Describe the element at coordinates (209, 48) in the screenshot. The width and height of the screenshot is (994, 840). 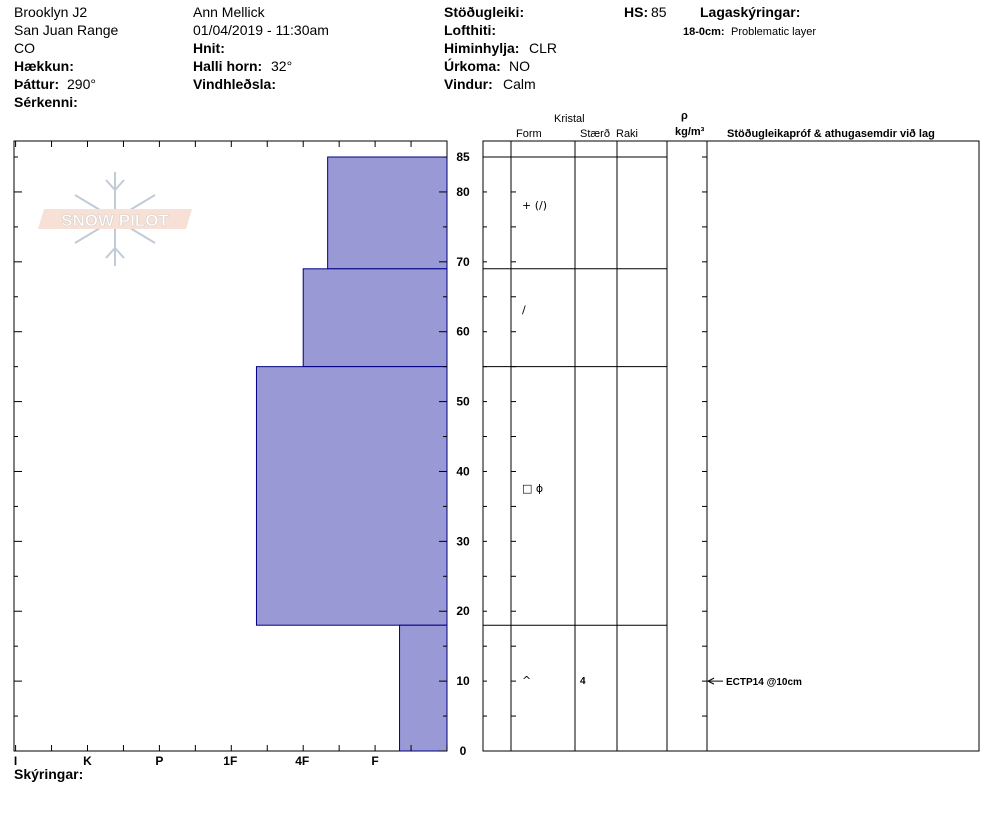
I see `coords-label: Hnit:` at that location.